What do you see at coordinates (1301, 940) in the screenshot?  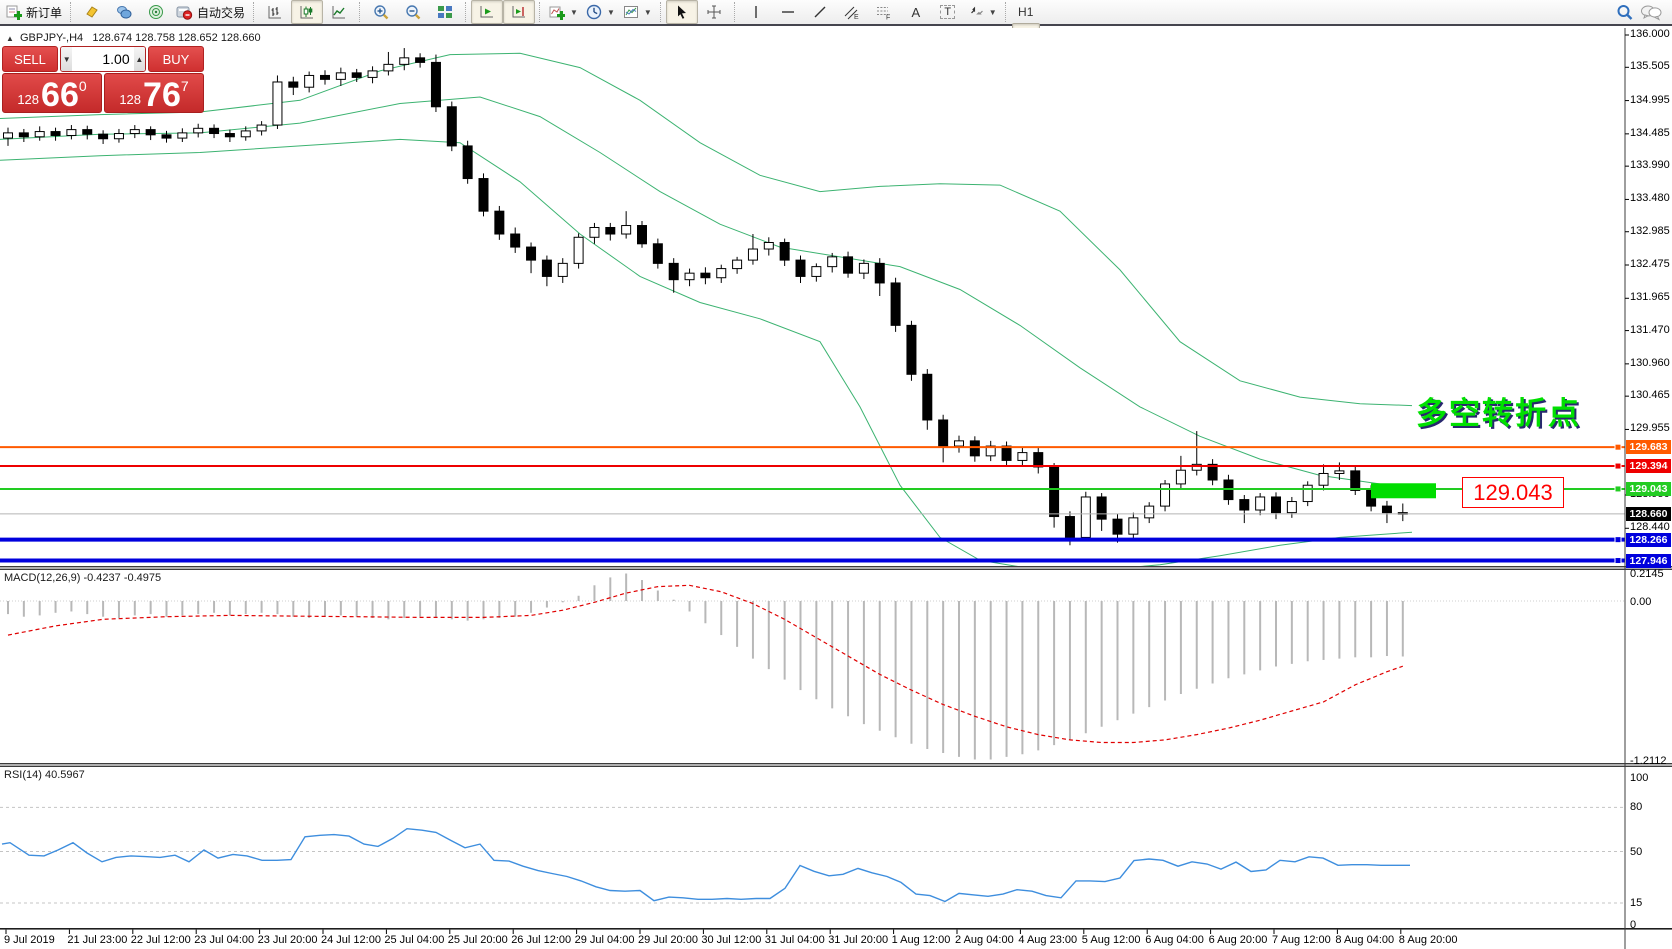 I see `time-axis-label: 7 Aug 12:00` at bounding box center [1301, 940].